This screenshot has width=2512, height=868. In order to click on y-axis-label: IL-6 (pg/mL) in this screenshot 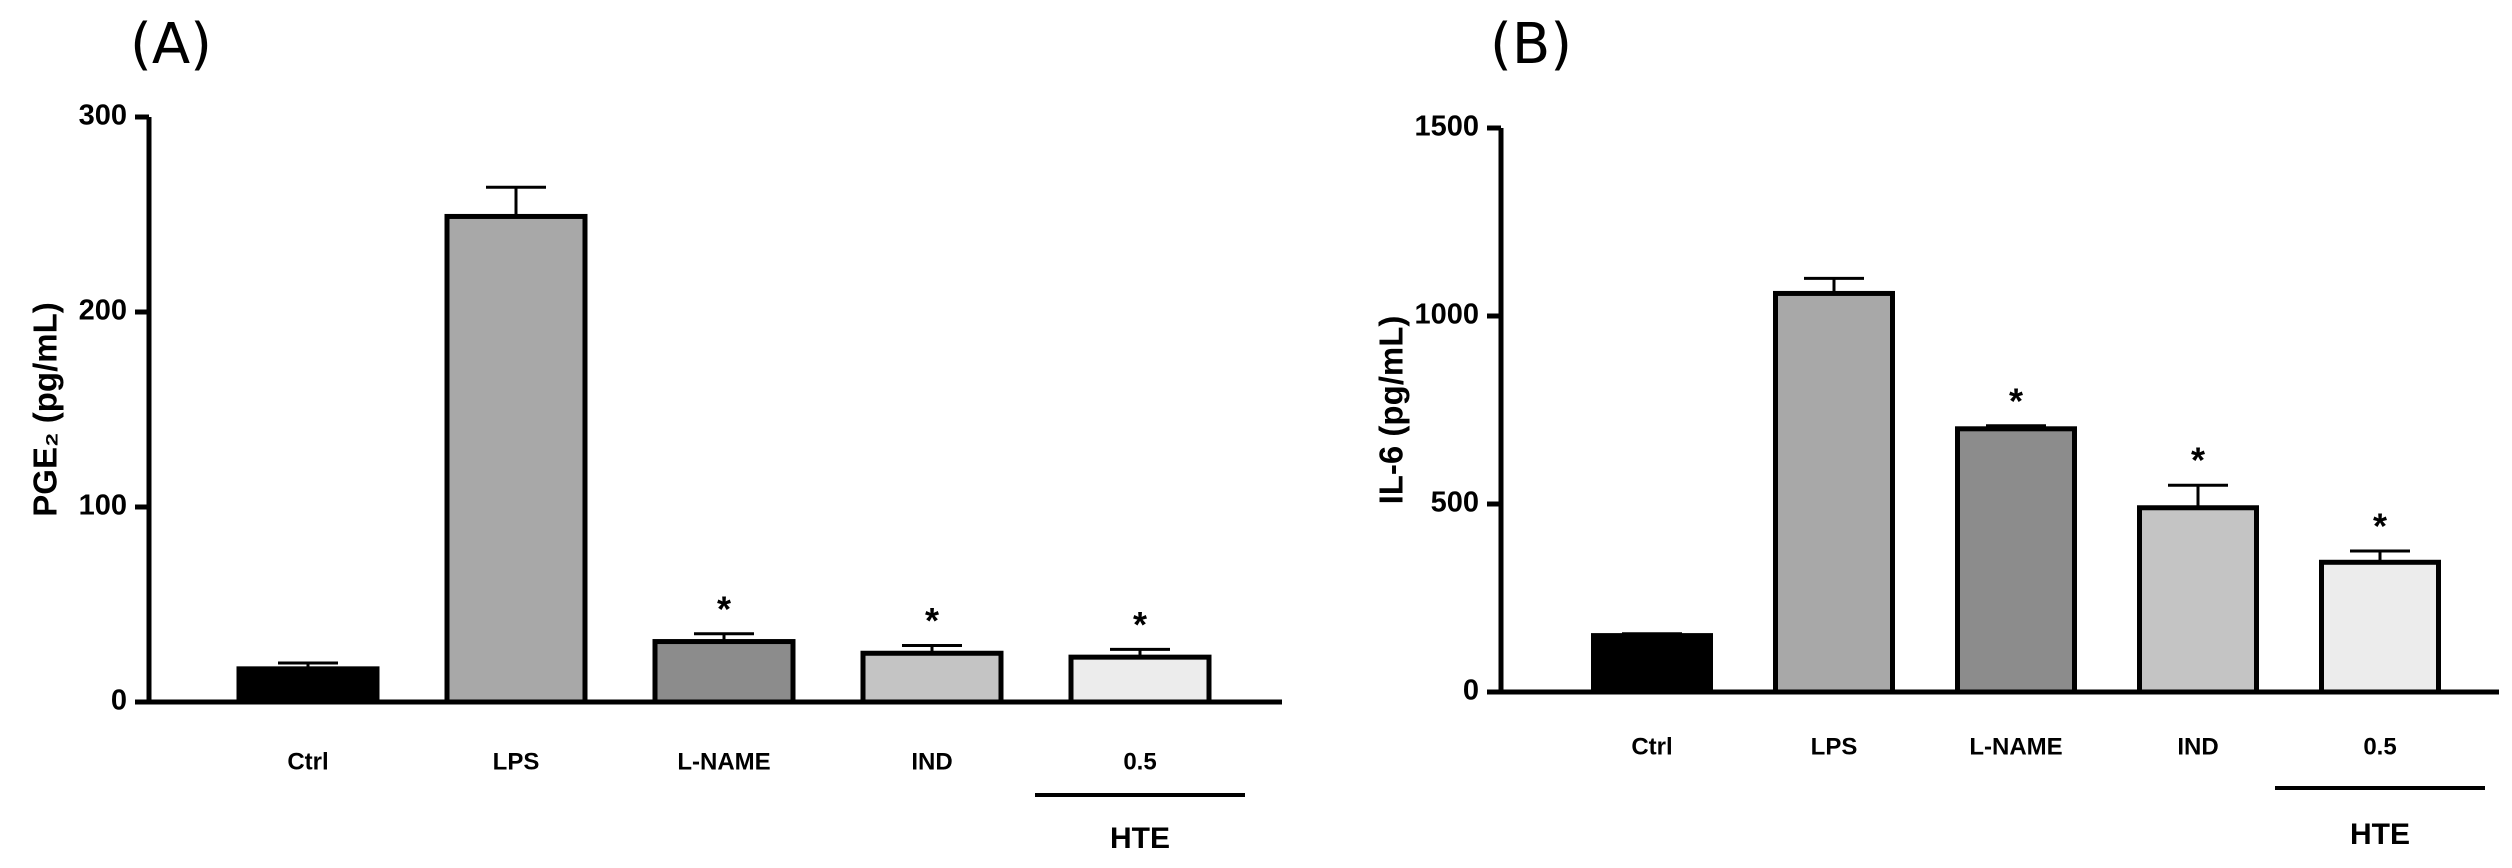, I will do `click(1391, 410)`.